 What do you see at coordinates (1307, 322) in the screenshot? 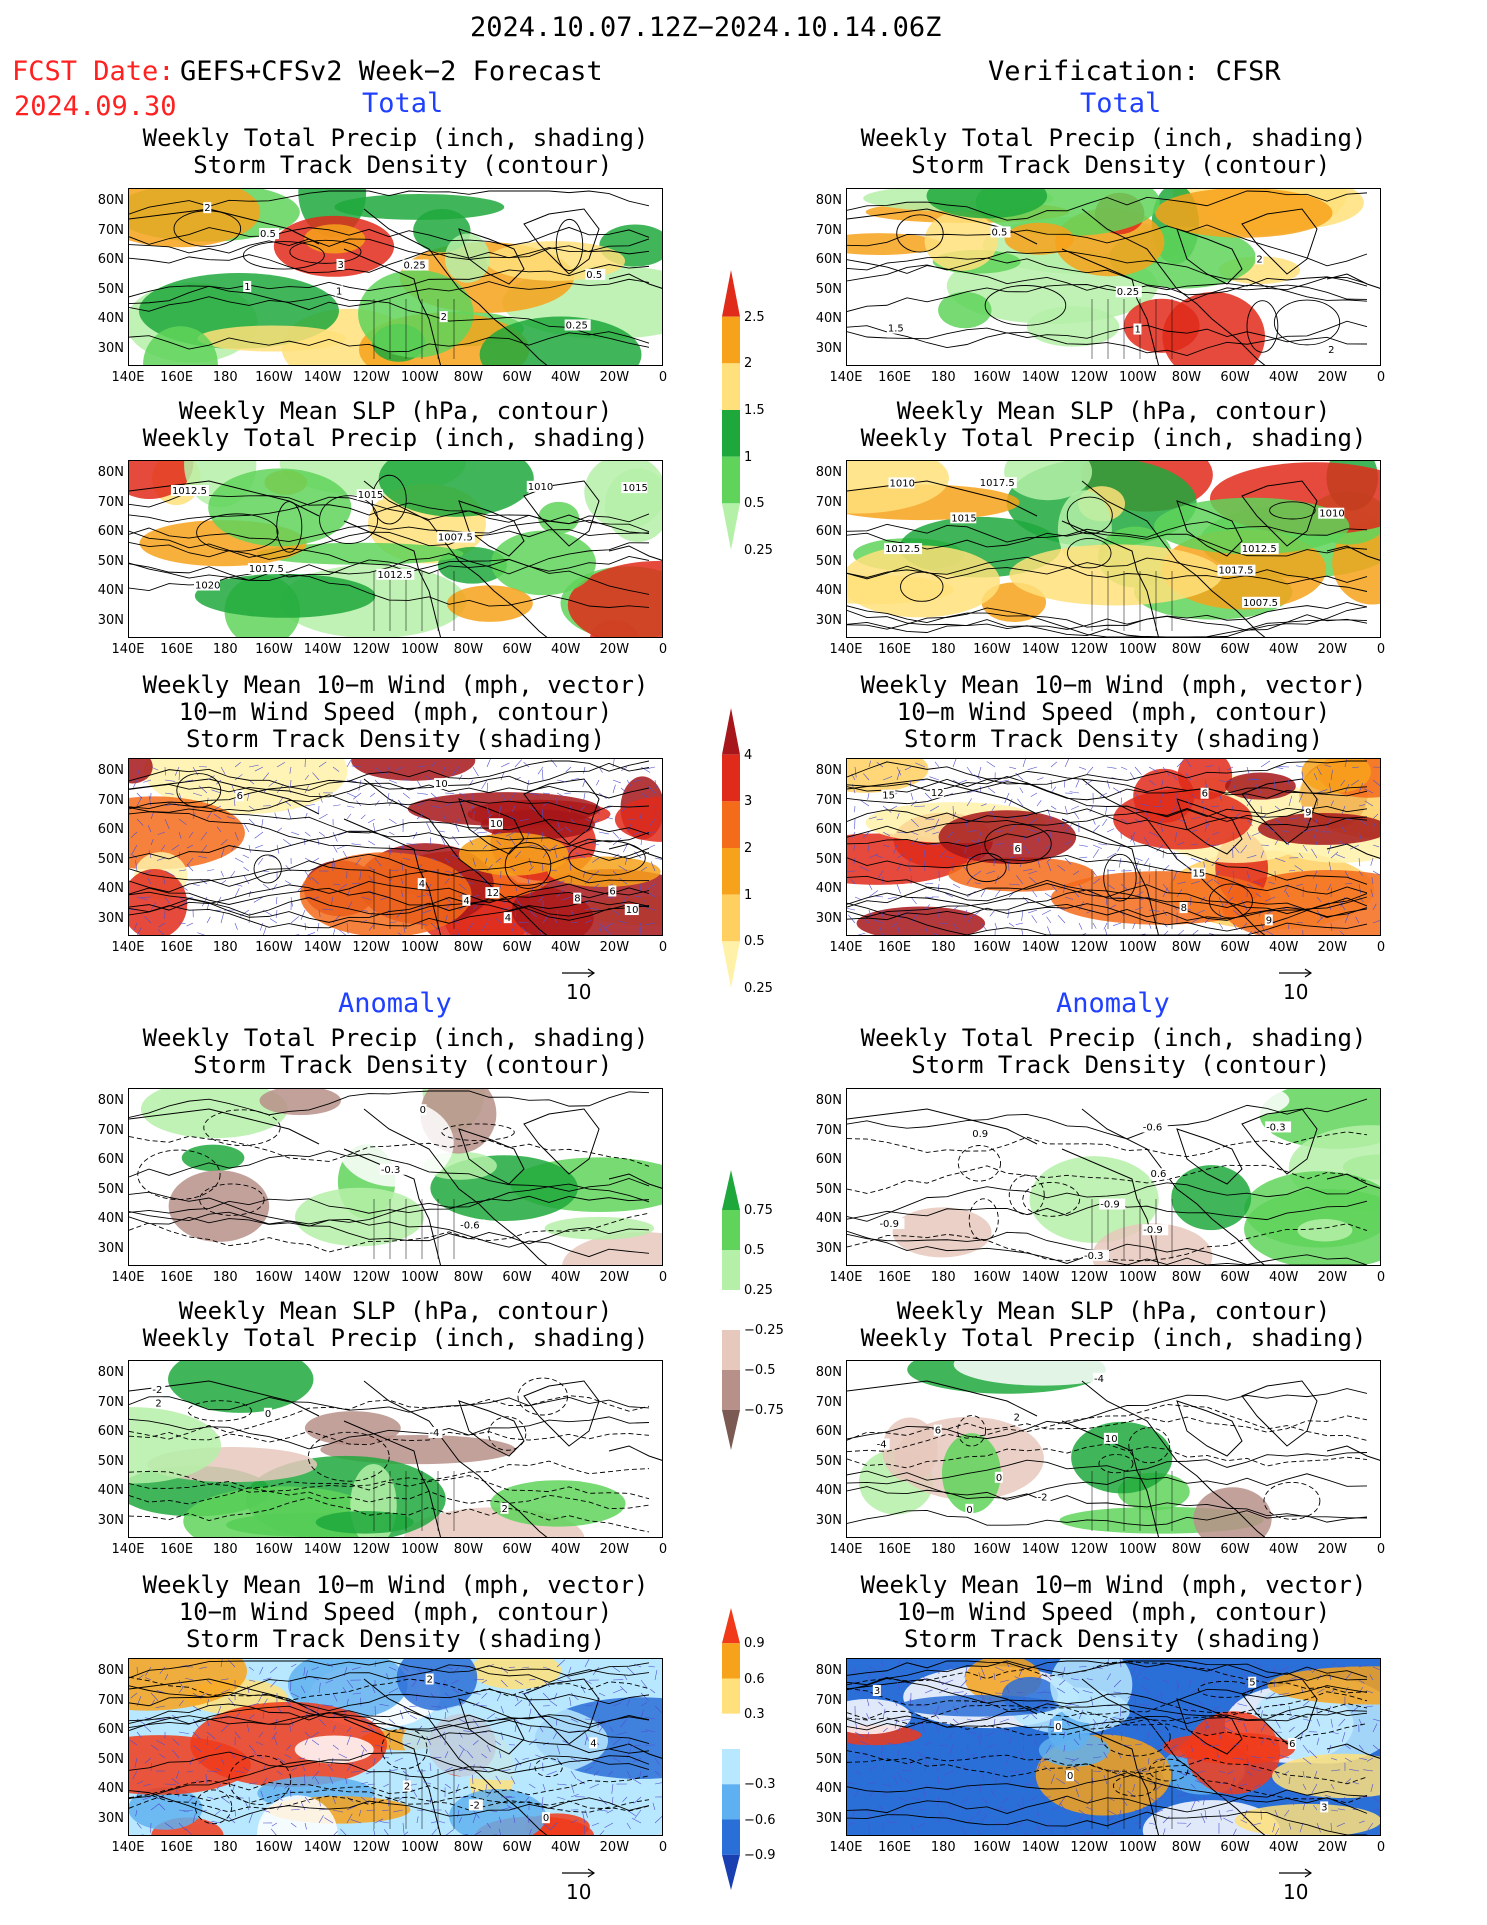
I see `contour-ring` at bounding box center [1307, 322].